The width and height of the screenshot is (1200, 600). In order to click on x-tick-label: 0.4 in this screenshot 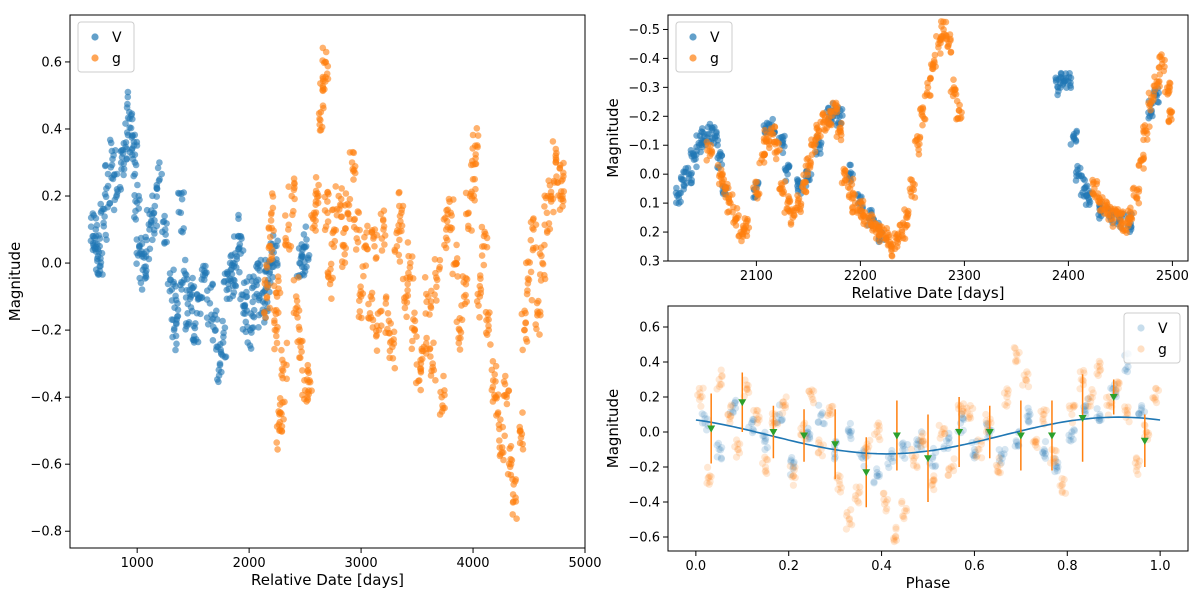, I will do `click(881, 566)`.